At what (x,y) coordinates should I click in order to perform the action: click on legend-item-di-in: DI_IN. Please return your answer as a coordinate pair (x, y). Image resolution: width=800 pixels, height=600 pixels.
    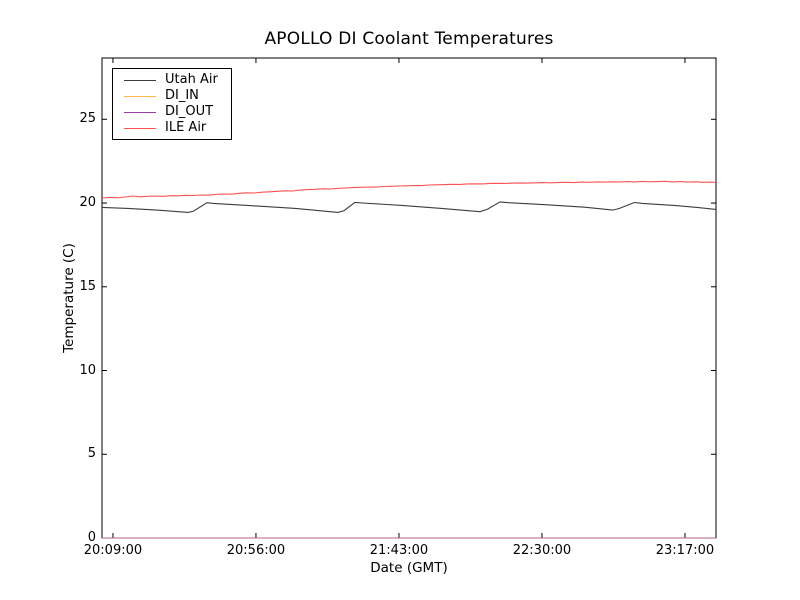
    Looking at the image, I should click on (172, 96).